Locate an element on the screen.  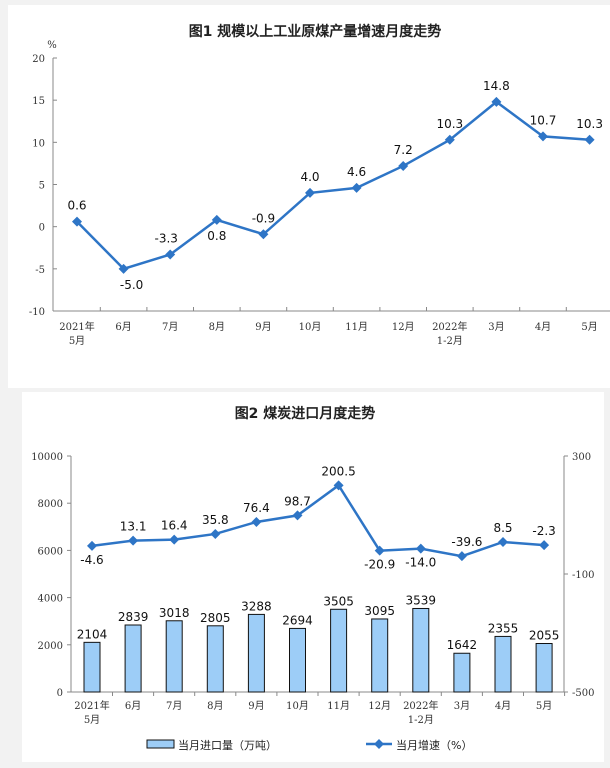
chart-2-x-tick-label: 4月 is located at coordinates (503, 706).